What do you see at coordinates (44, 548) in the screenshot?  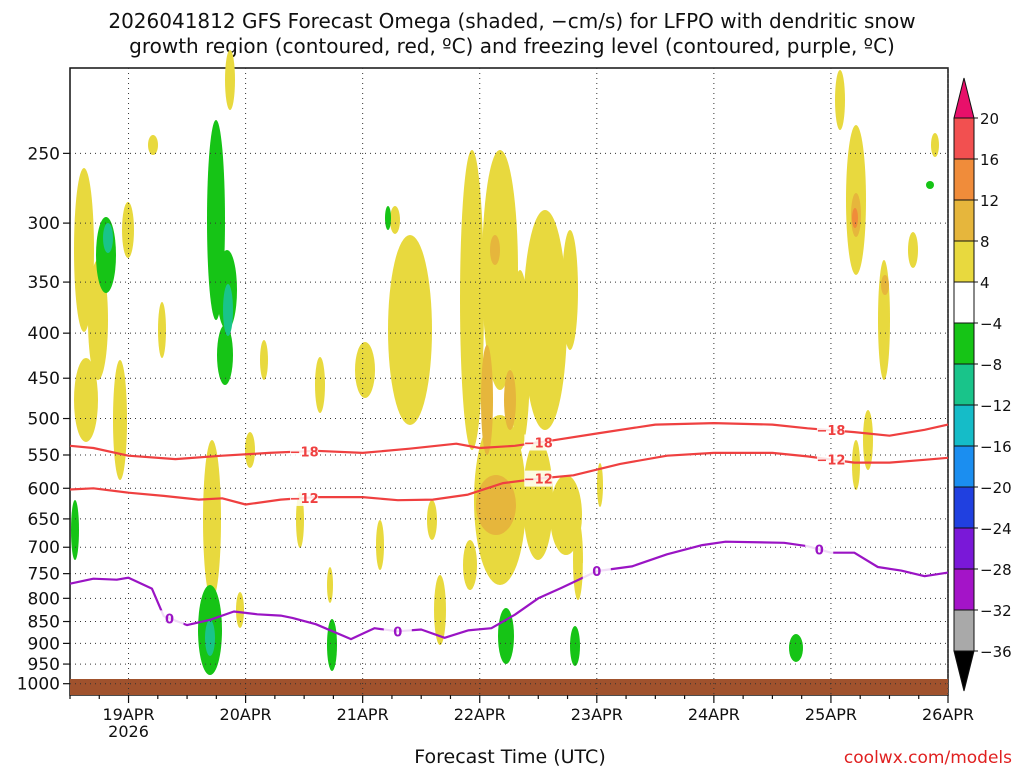 I see `y-tick-label: 700` at bounding box center [44, 548].